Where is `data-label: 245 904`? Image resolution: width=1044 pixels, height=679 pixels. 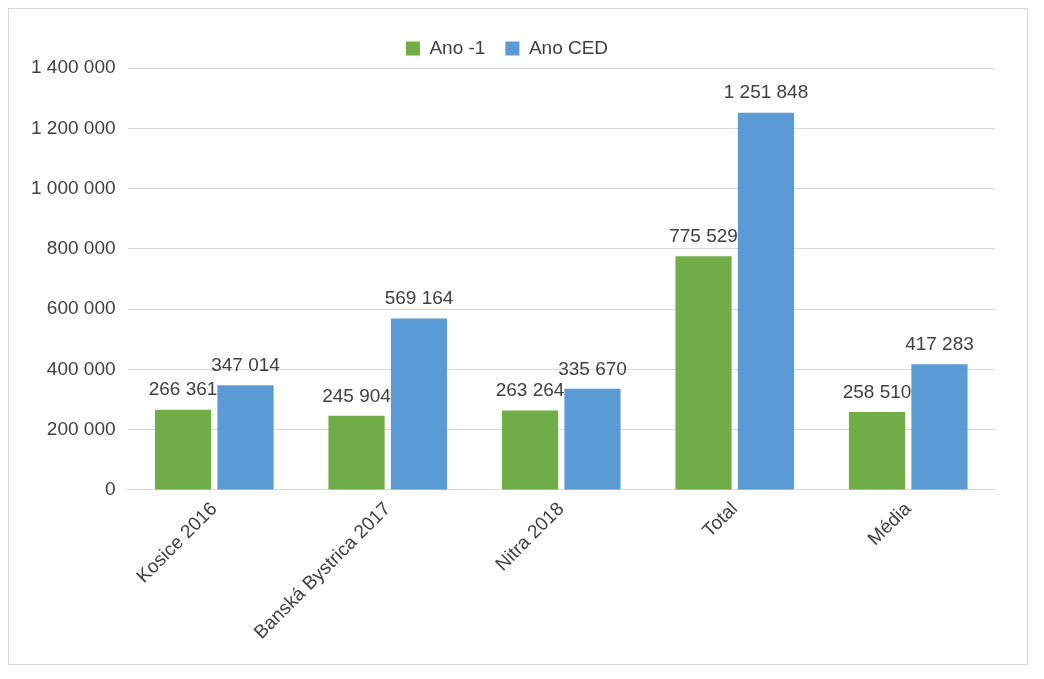
data-label: 245 904 is located at coordinates (357, 395).